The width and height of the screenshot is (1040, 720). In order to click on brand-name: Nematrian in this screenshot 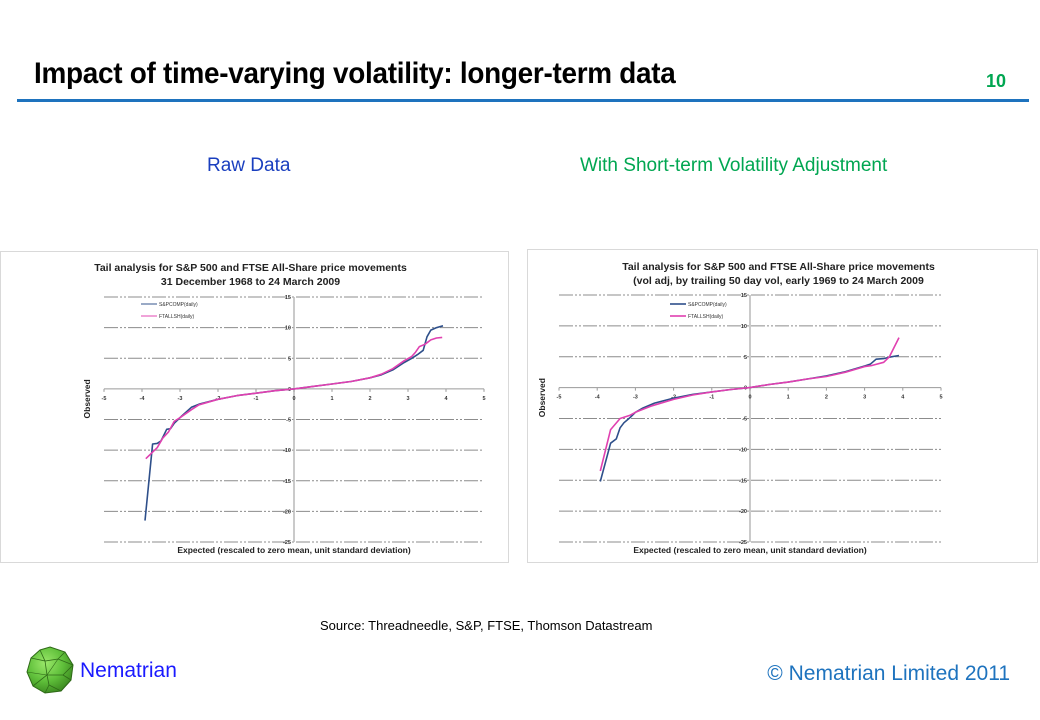, I will do `click(128, 670)`.